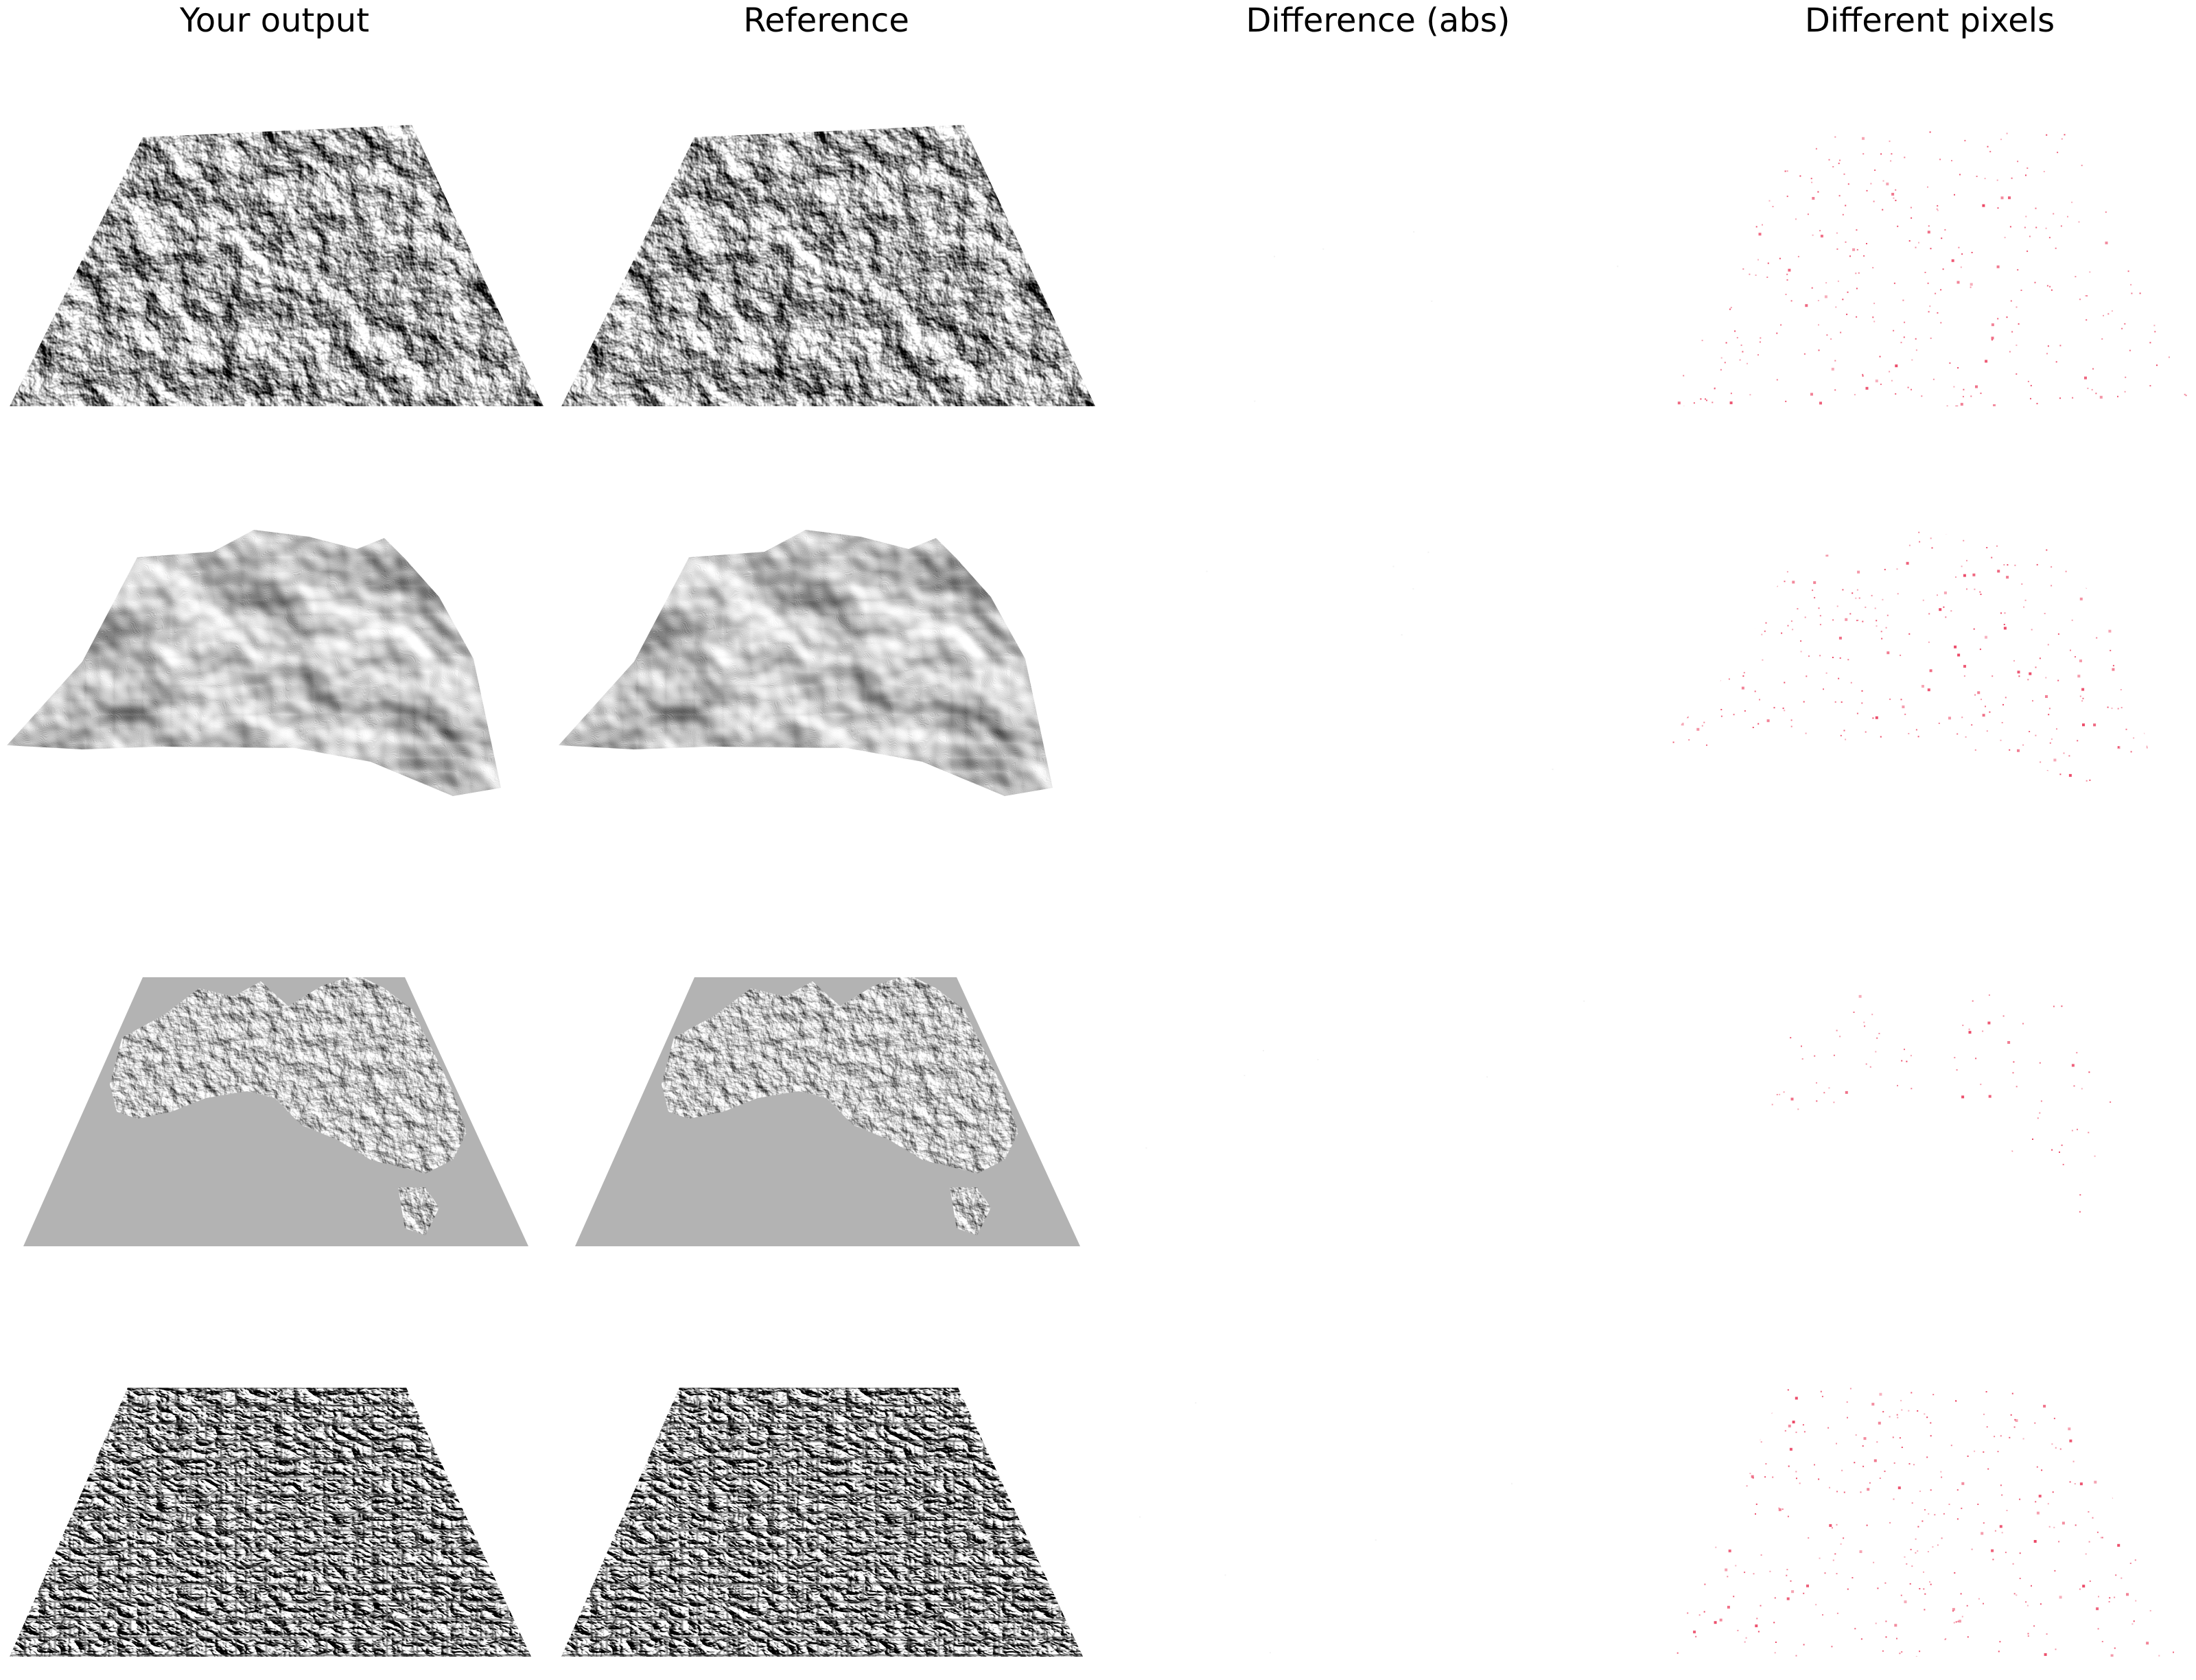 This screenshot has height=1680, width=2196. I want to click on terrain-surface, so click(828, 265).